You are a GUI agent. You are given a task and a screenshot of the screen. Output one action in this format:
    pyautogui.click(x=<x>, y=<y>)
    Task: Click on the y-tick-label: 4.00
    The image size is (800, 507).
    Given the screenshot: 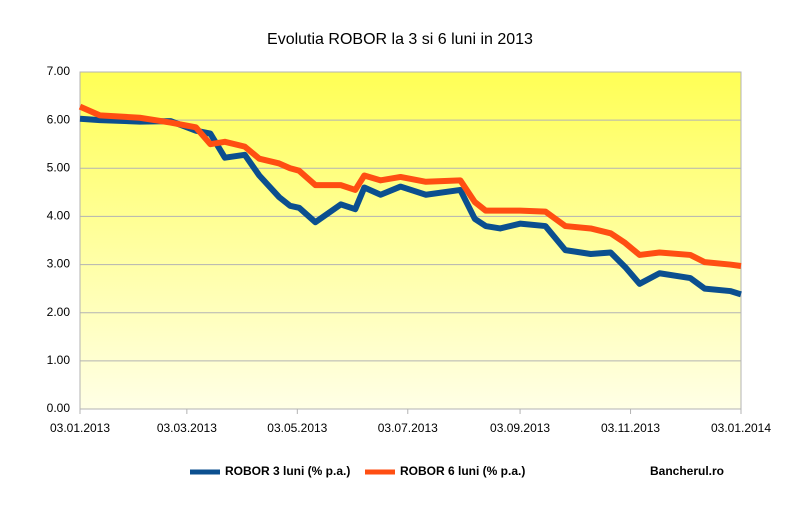 What is the action you would take?
    pyautogui.click(x=59, y=216)
    